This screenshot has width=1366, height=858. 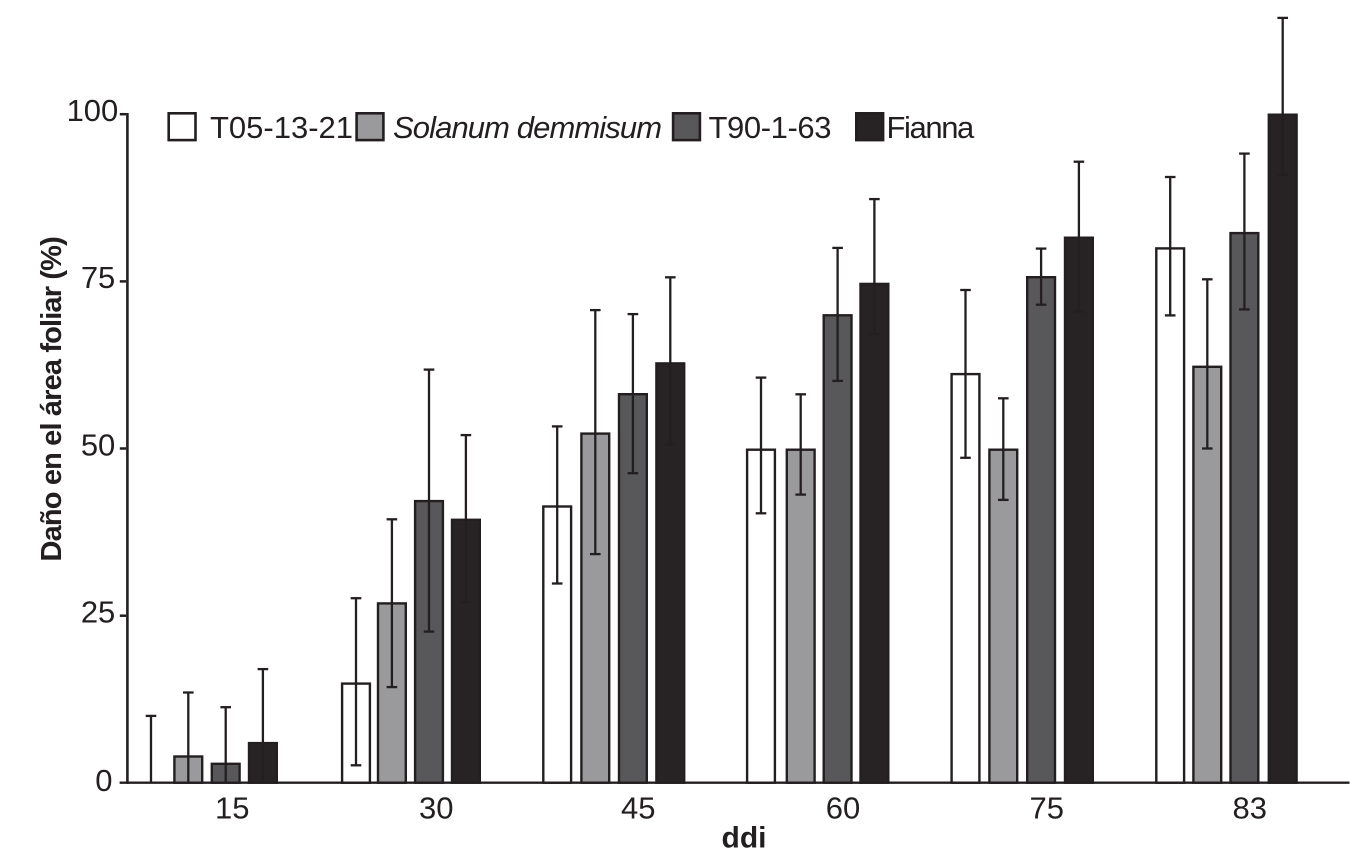 What do you see at coordinates (103, 780) in the screenshot?
I see `svg-text: 0` at bounding box center [103, 780].